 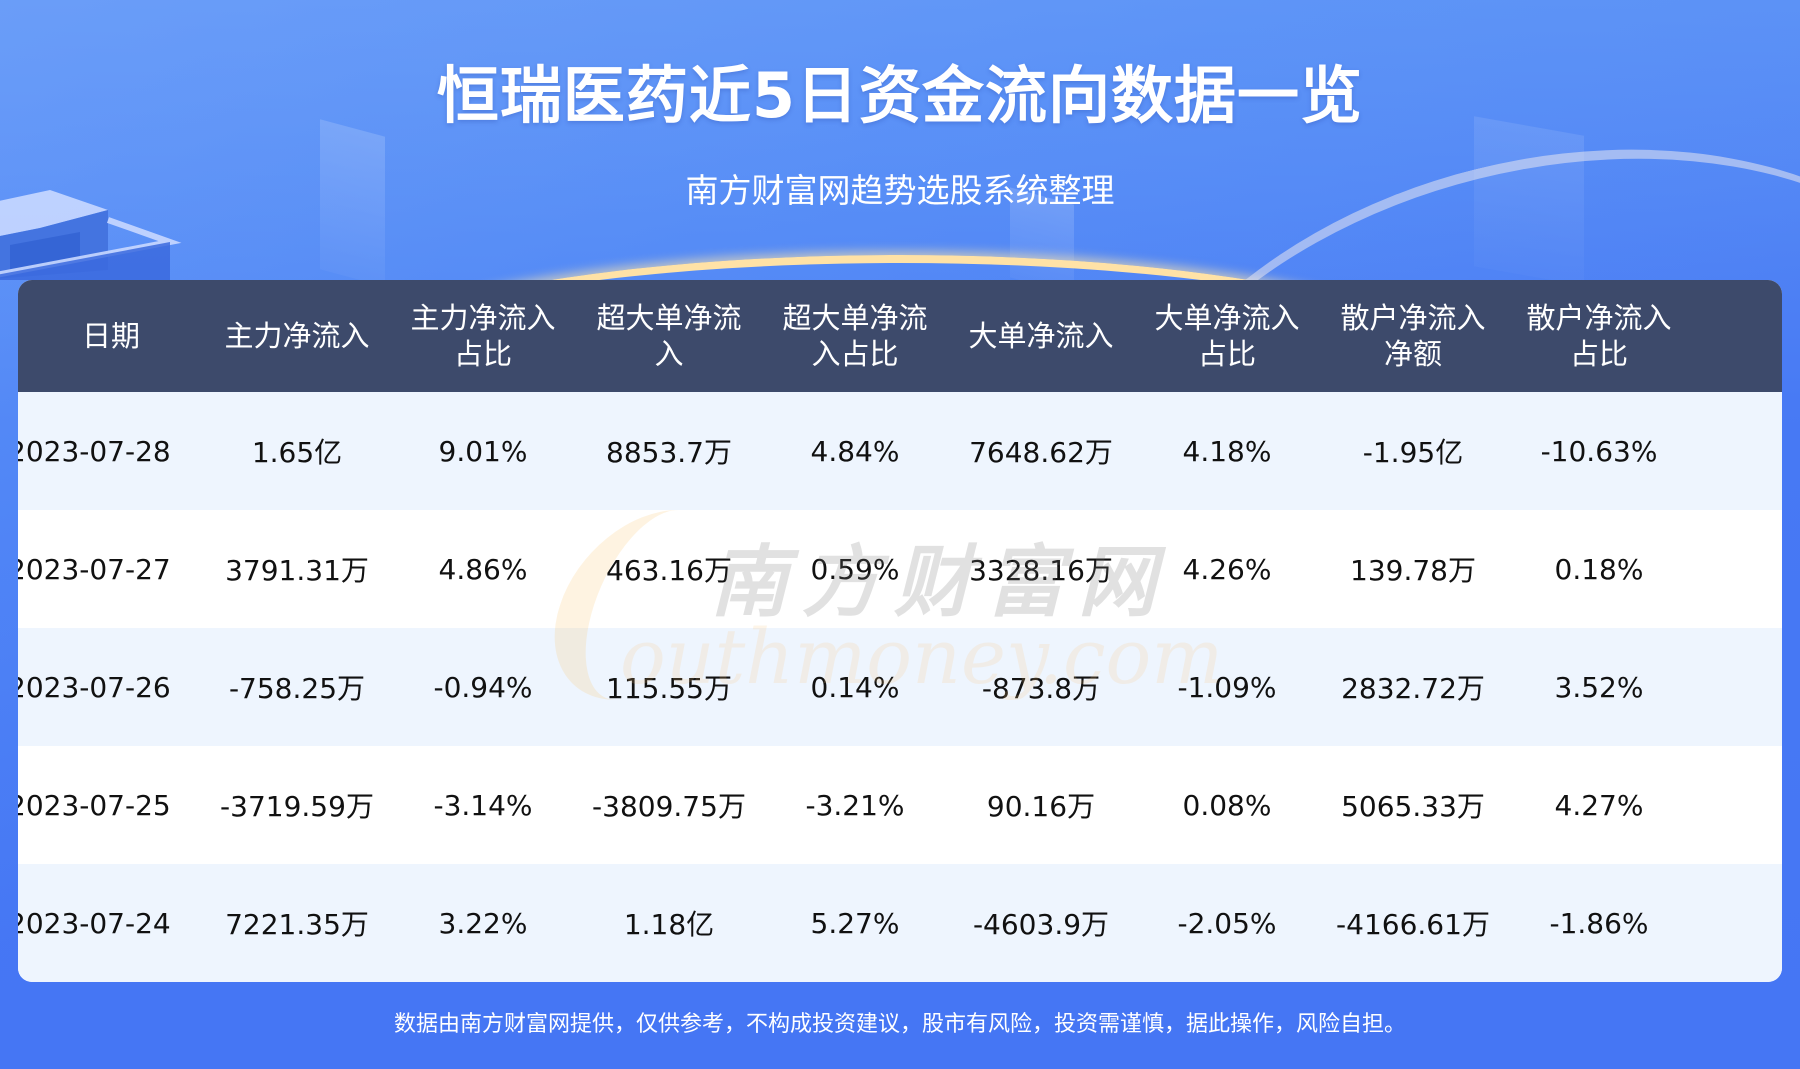 What do you see at coordinates (94, 687) in the screenshot?
I see `cell-date: 2023-07-26` at bounding box center [94, 687].